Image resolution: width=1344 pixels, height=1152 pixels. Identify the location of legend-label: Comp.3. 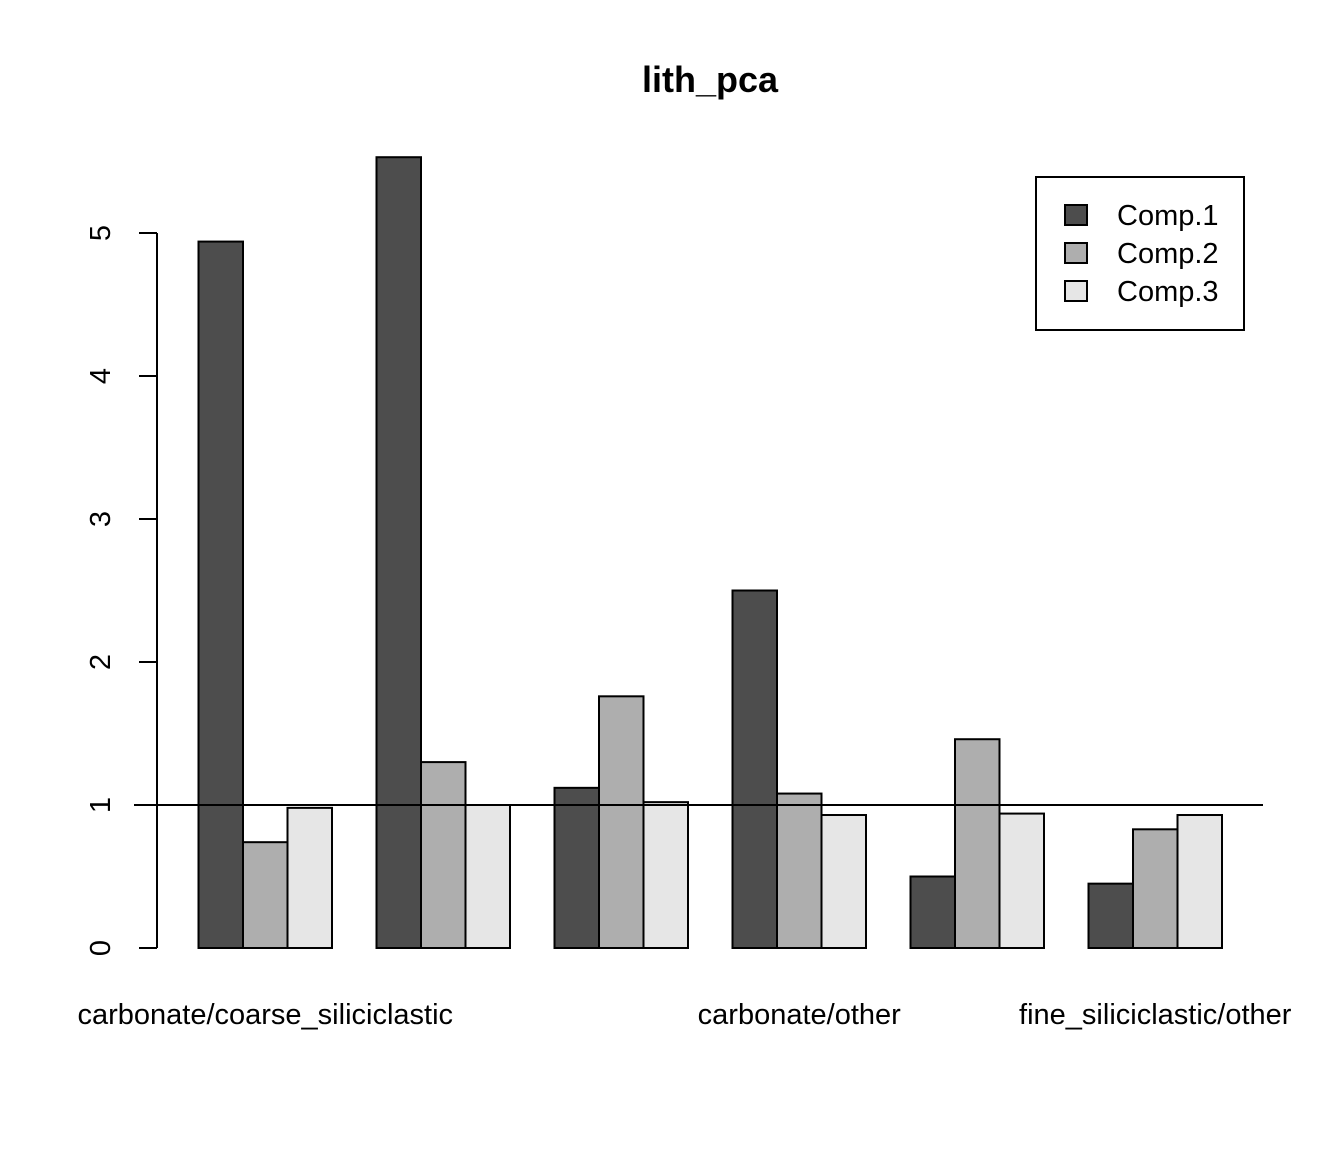
(1168, 292).